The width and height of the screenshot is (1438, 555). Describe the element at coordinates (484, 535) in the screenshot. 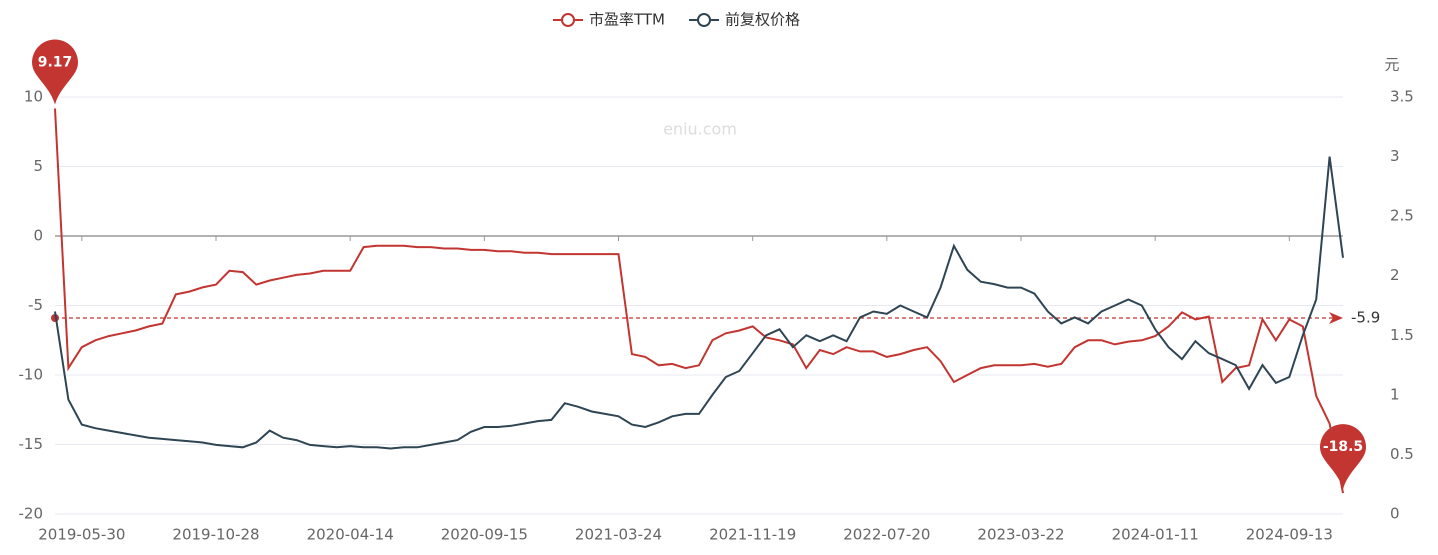

I see `x-tick-label: 2020-09-15` at that location.